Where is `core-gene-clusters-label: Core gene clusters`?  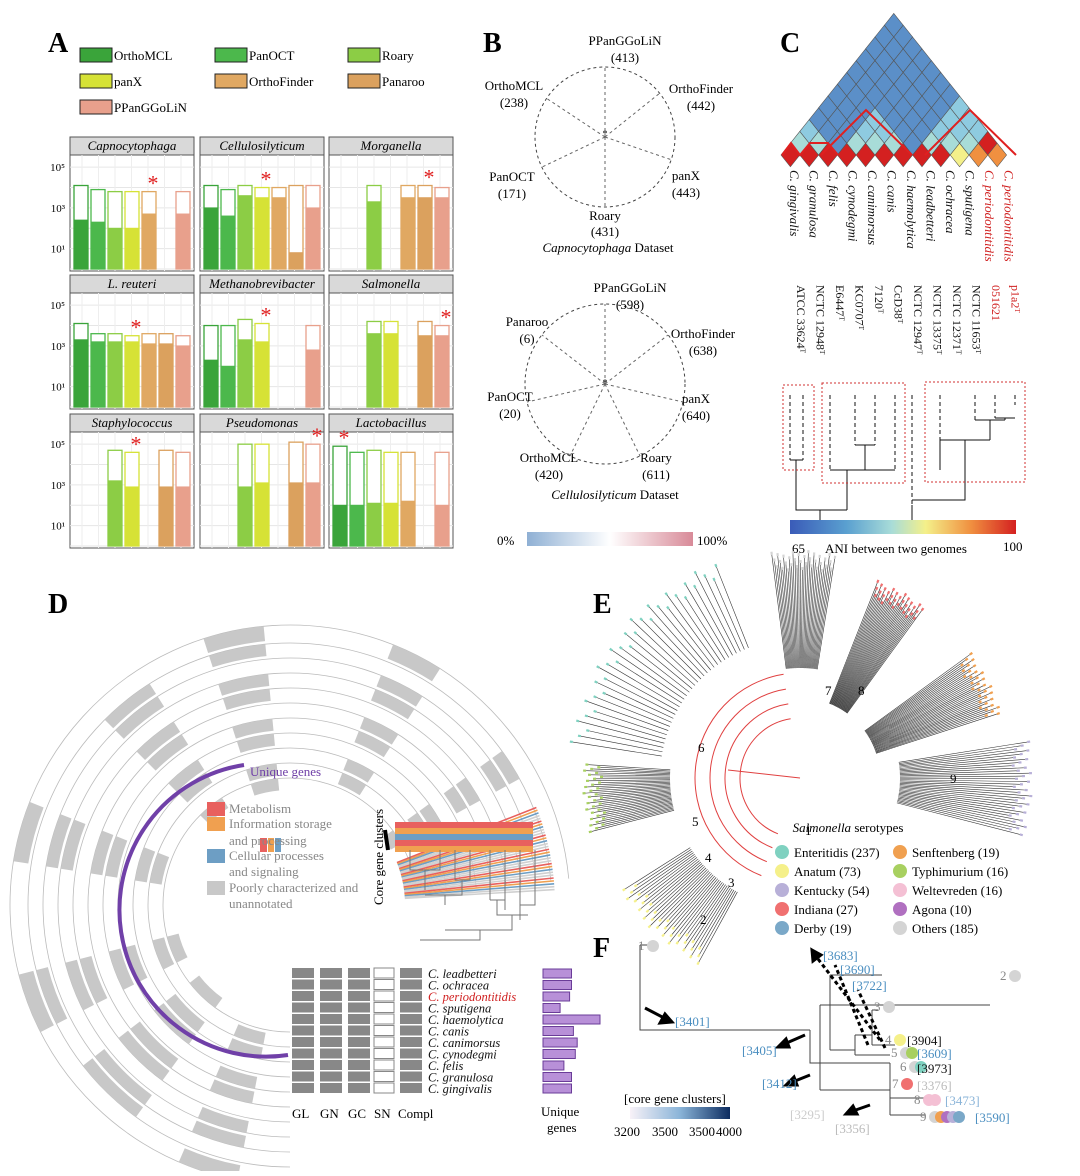 core-gene-clusters-label: Core gene clusters is located at coordinates (378, 857).